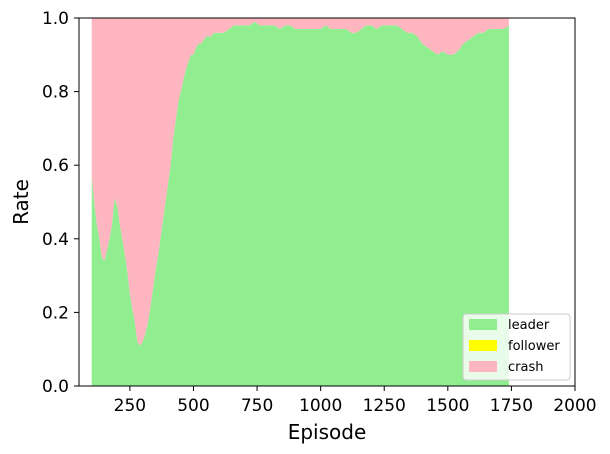 This screenshot has width=610, height=454. What do you see at coordinates (55, 313) in the screenshot?
I see `y-tick-label: 0.2` at bounding box center [55, 313].